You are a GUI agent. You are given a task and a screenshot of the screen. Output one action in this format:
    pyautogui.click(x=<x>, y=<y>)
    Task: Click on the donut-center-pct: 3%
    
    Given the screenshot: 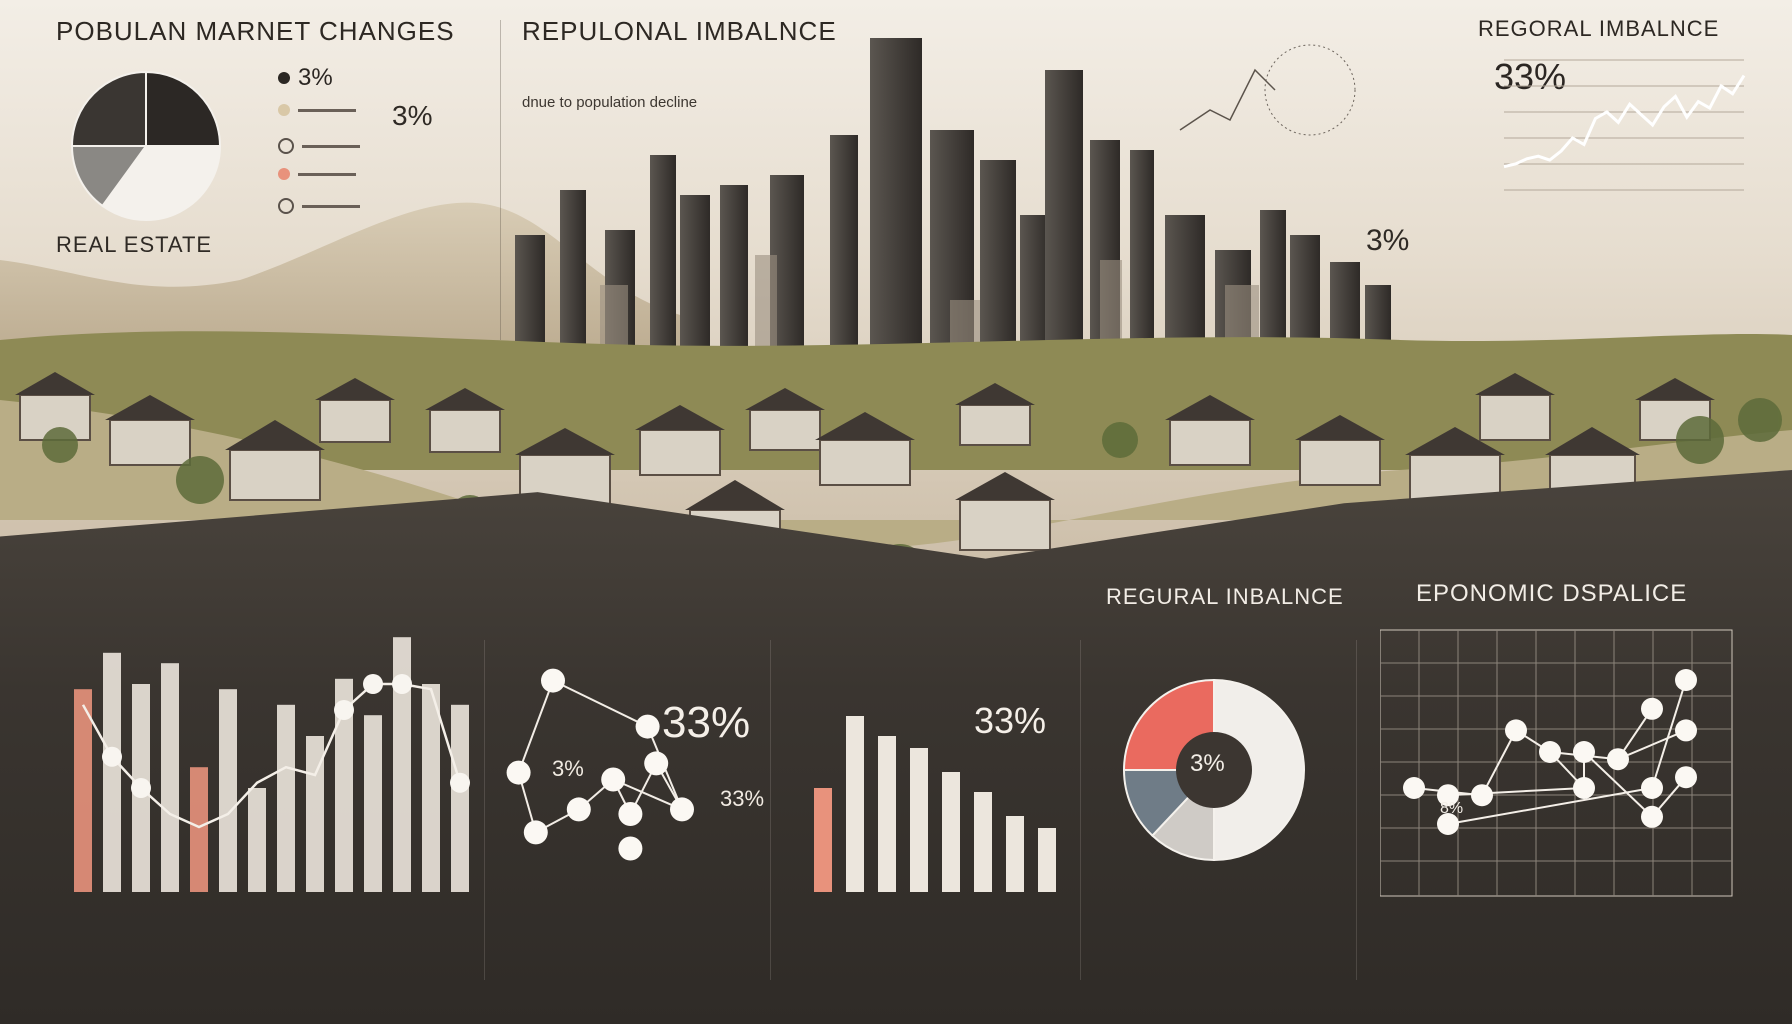 What is the action you would take?
    pyautogui.click(x=1207, y=763)
    